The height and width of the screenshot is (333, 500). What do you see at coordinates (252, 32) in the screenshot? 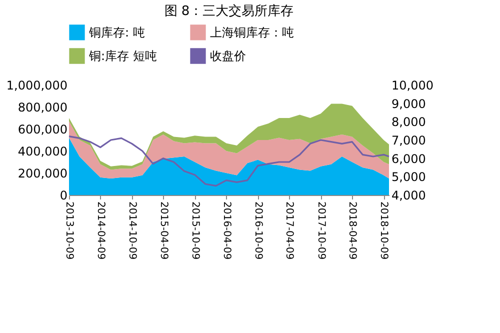
I see `legend-label: 上海铜库存：吨` at bounding box center [252, 32].